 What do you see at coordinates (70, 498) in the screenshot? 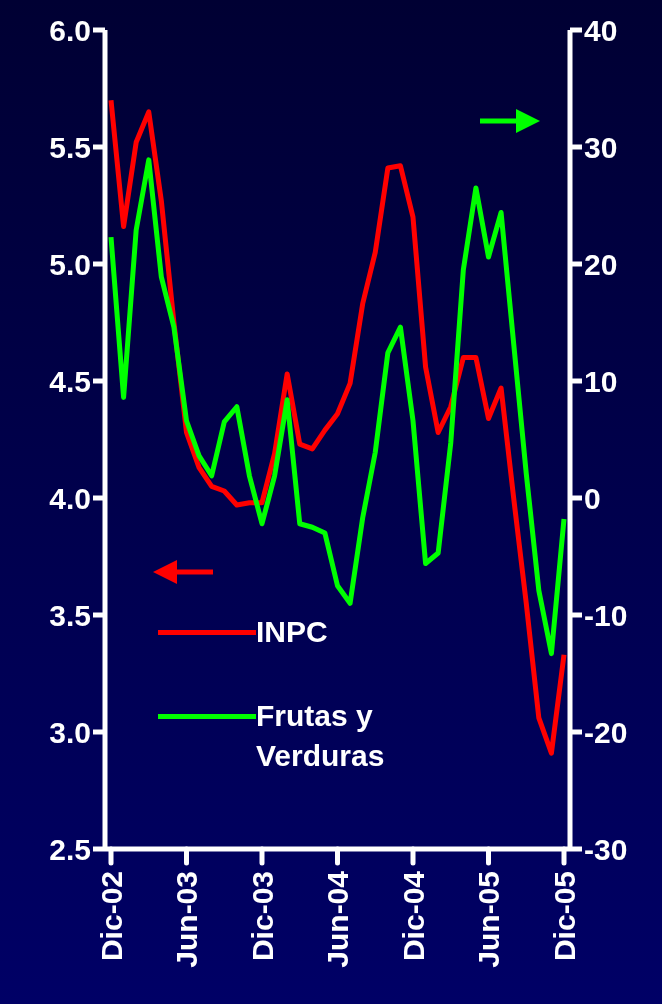
I see `y-tick-label: 4.0` at bounding box center [70, 498].